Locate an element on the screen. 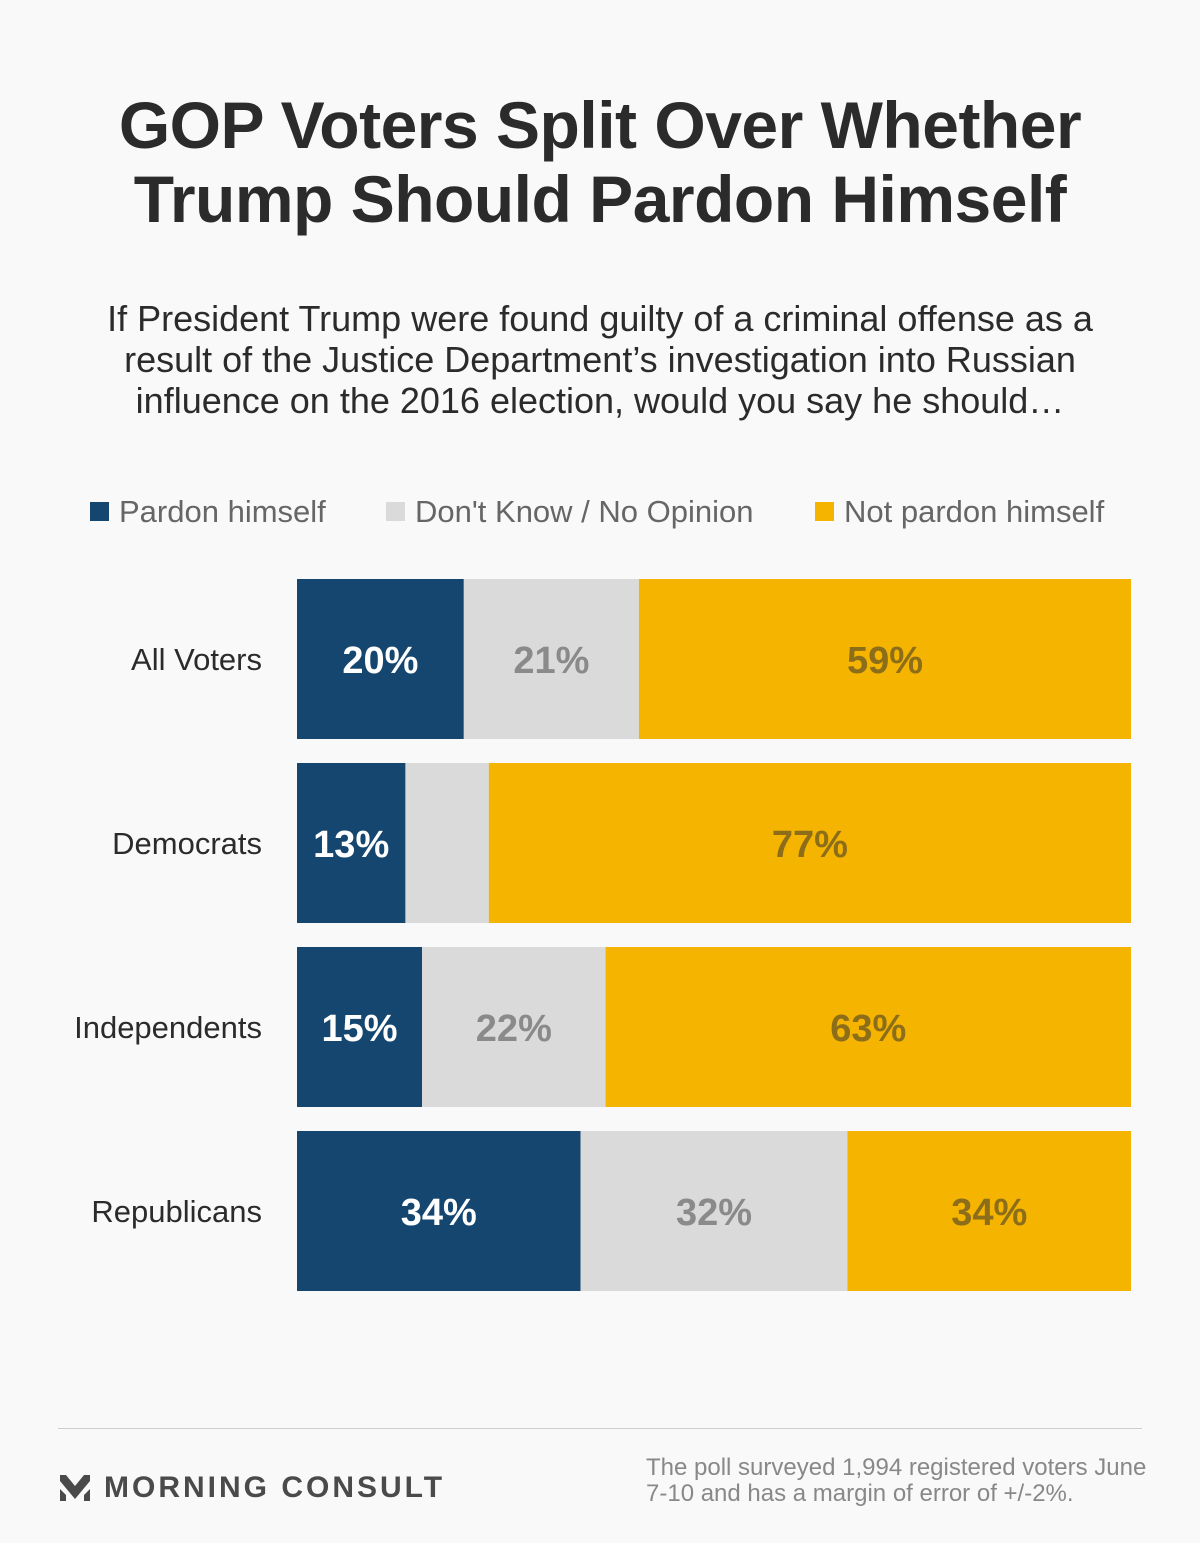 The width and height of the screenshot is (1200, 1543). bar-segment-all-voters-not-pardon-himself is located at coordinates (884, 659).